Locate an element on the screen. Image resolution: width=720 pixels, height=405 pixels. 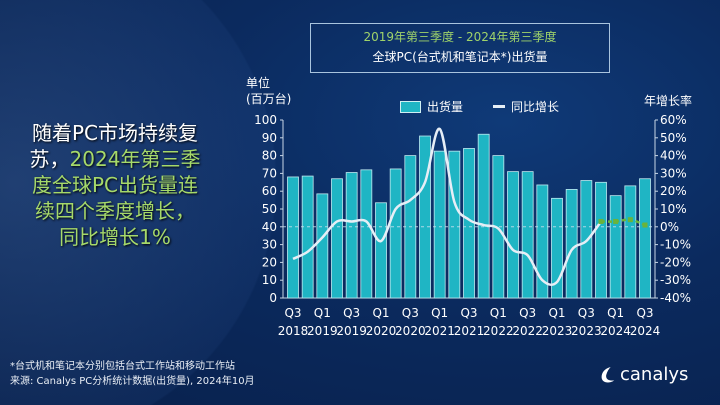
bar-Q3-2018 is located at coordinates (293, 237).